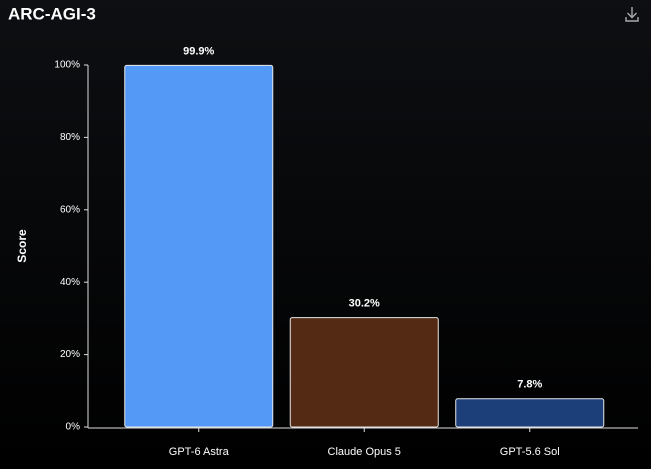 The image size is (651, 469). Describe the element at coordinates (67, 65) in the screenshot. I see `y-tick-label: 100%` at that location.